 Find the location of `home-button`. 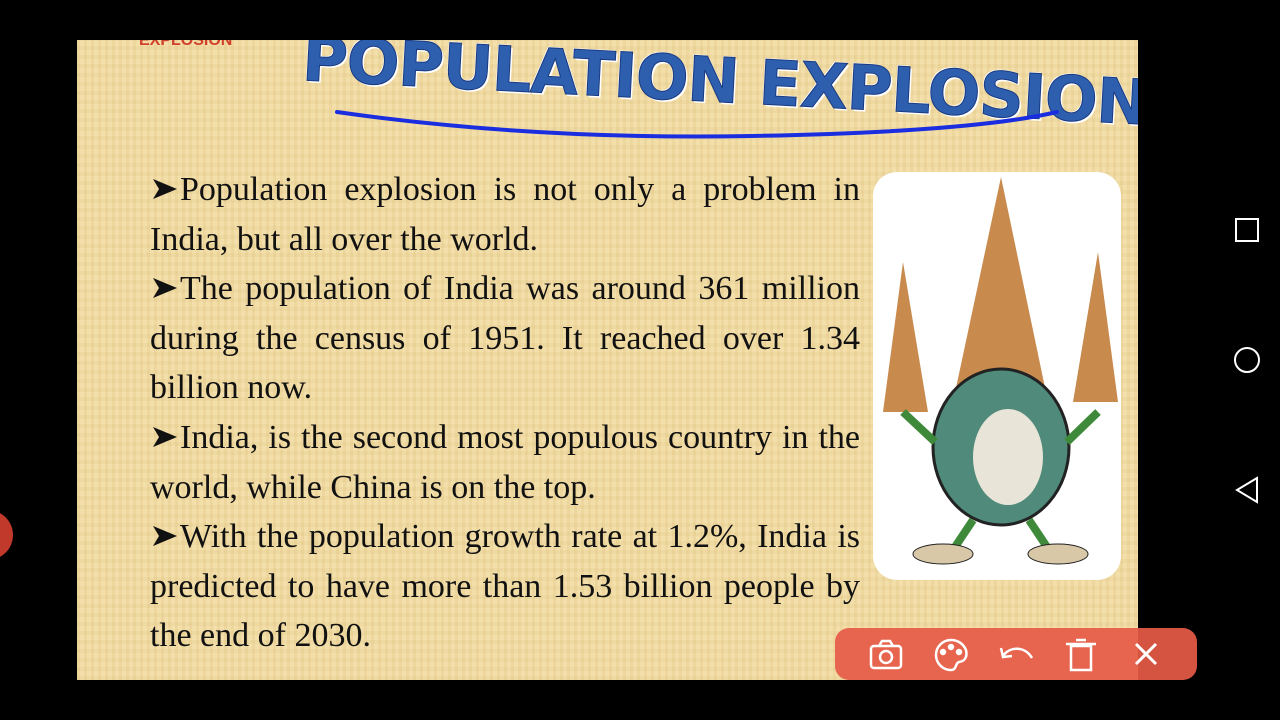

home-button is located at coordinates (1247, 360).